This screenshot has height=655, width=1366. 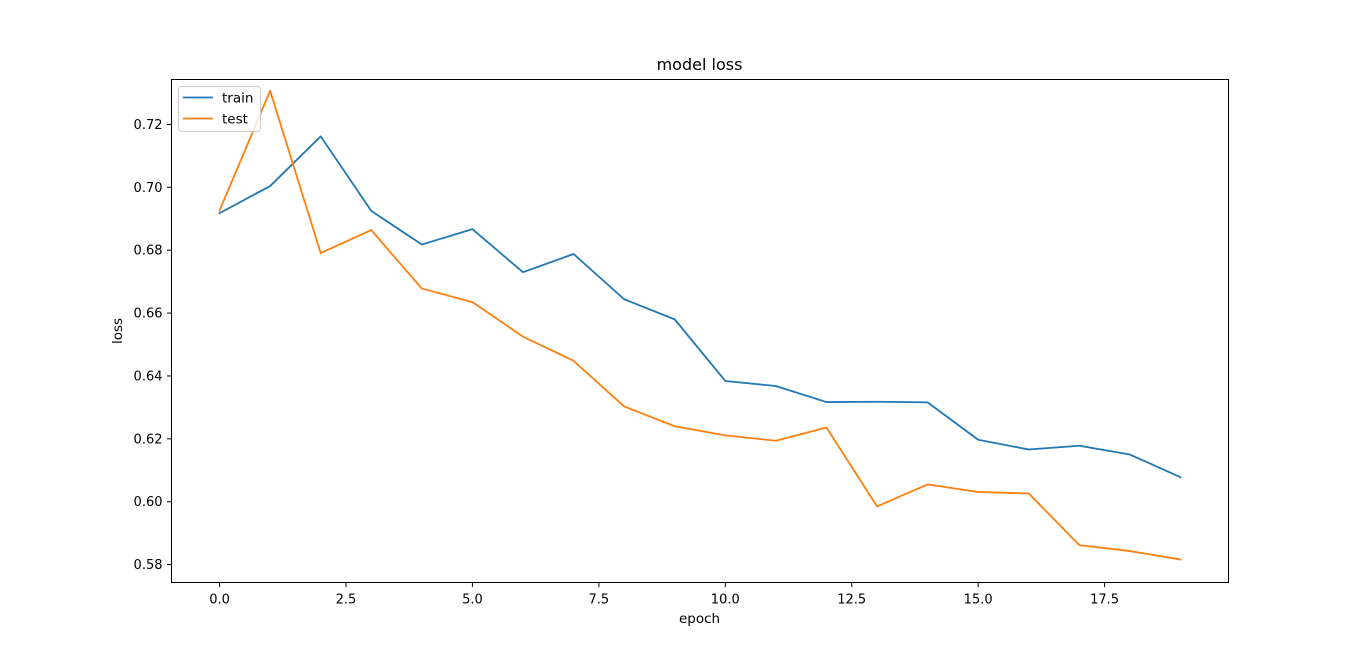 I want to click on x-tick-label: 7.5, so click(x=599, y=600).